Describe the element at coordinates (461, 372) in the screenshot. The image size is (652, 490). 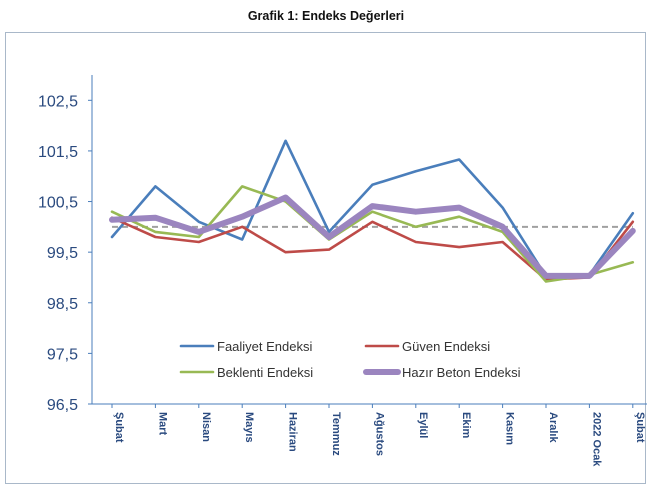
I see `legend-label: Hazır Beton Endeksi` at that location.